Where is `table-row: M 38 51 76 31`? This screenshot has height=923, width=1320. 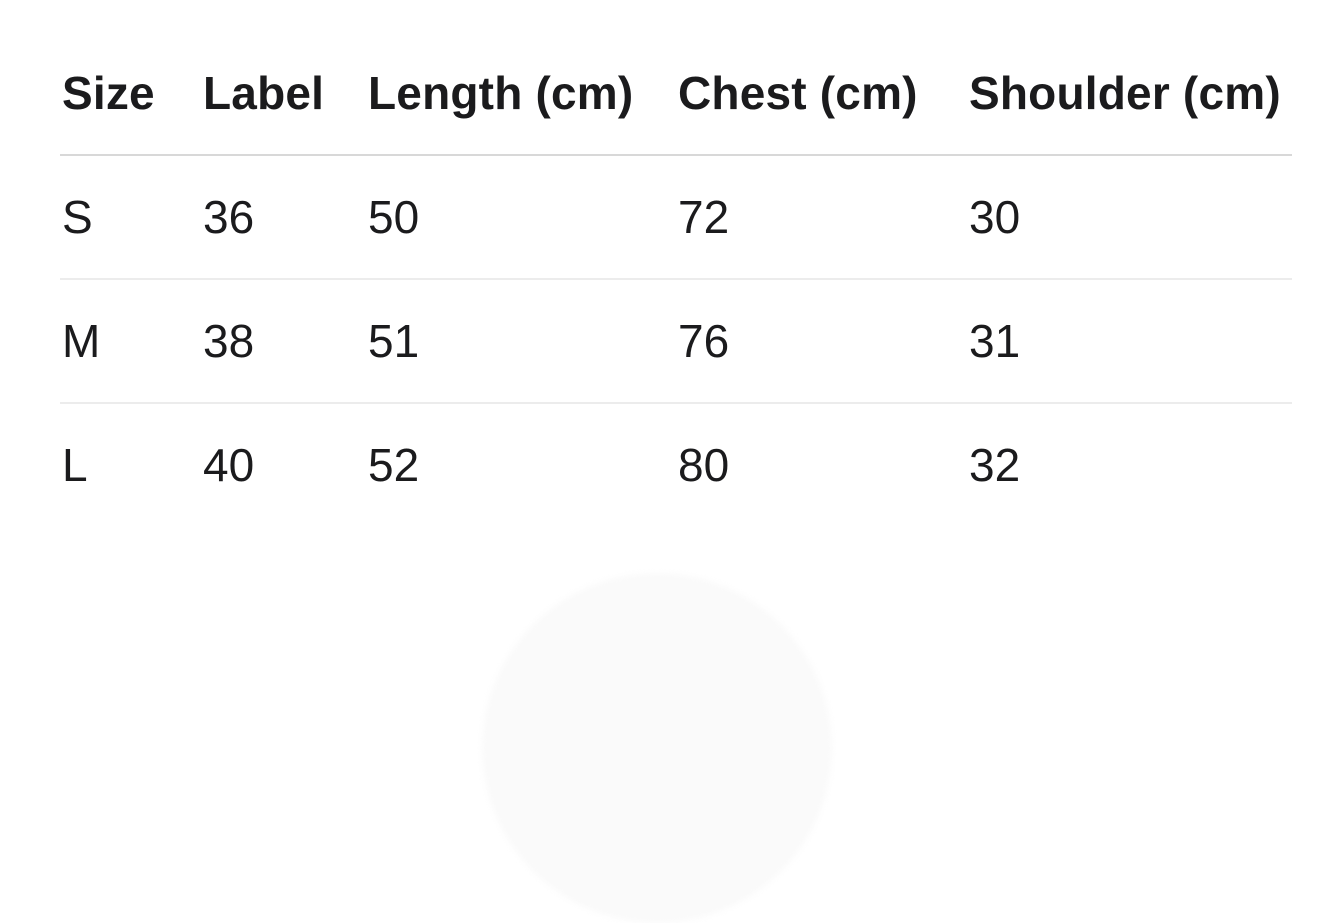 table-row: M 38 51 76 31 is located at coordinates (676, 341).